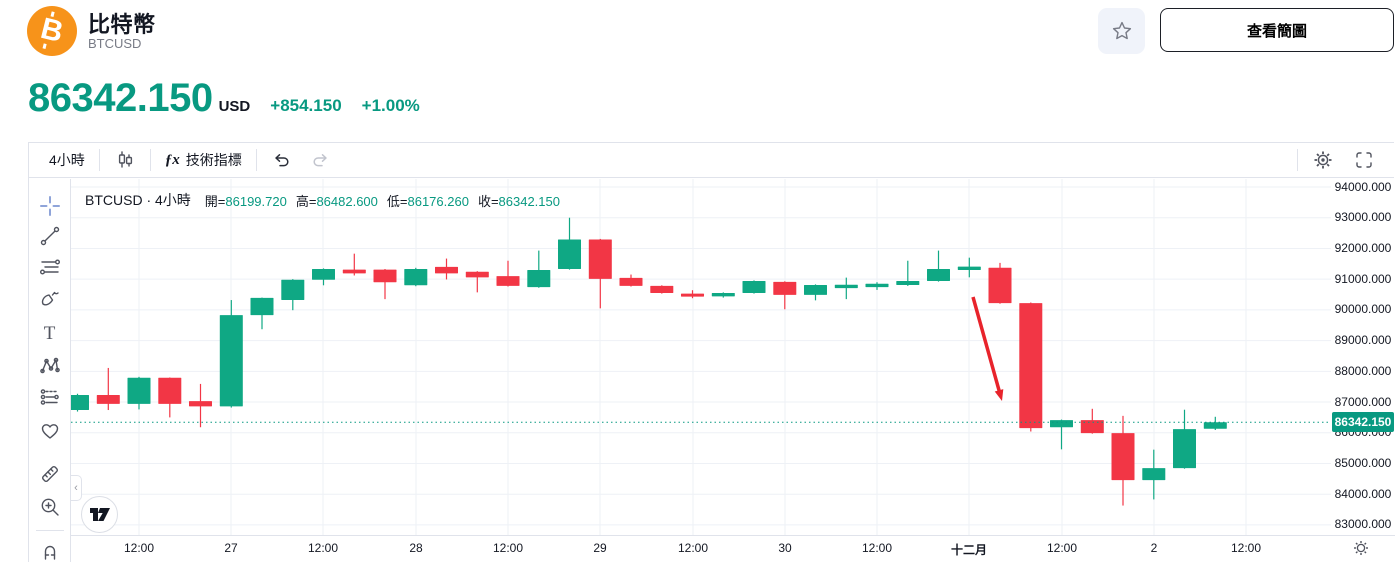 Image resolution: width=1397 pixels, height=562 pixels. I want to click on chart-toolbar: 4小時 ƒx 技術指標, so click(711, 160).